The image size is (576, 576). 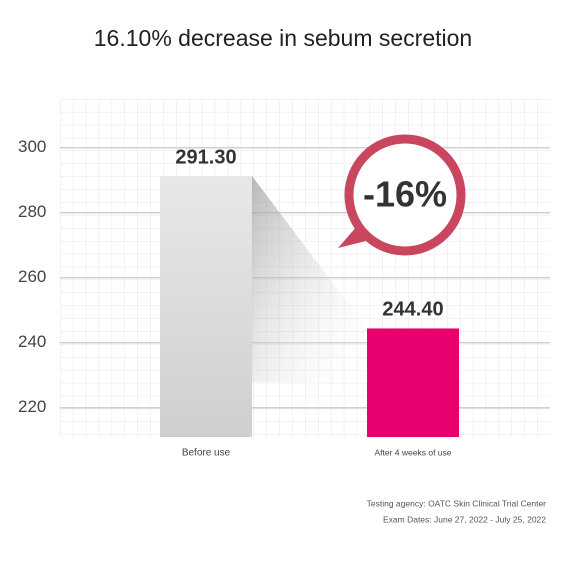 What do you see at coordinates (32, 146) in the screenshot?
I see `y-tick-label: 300` at bounding box center [32, 146].